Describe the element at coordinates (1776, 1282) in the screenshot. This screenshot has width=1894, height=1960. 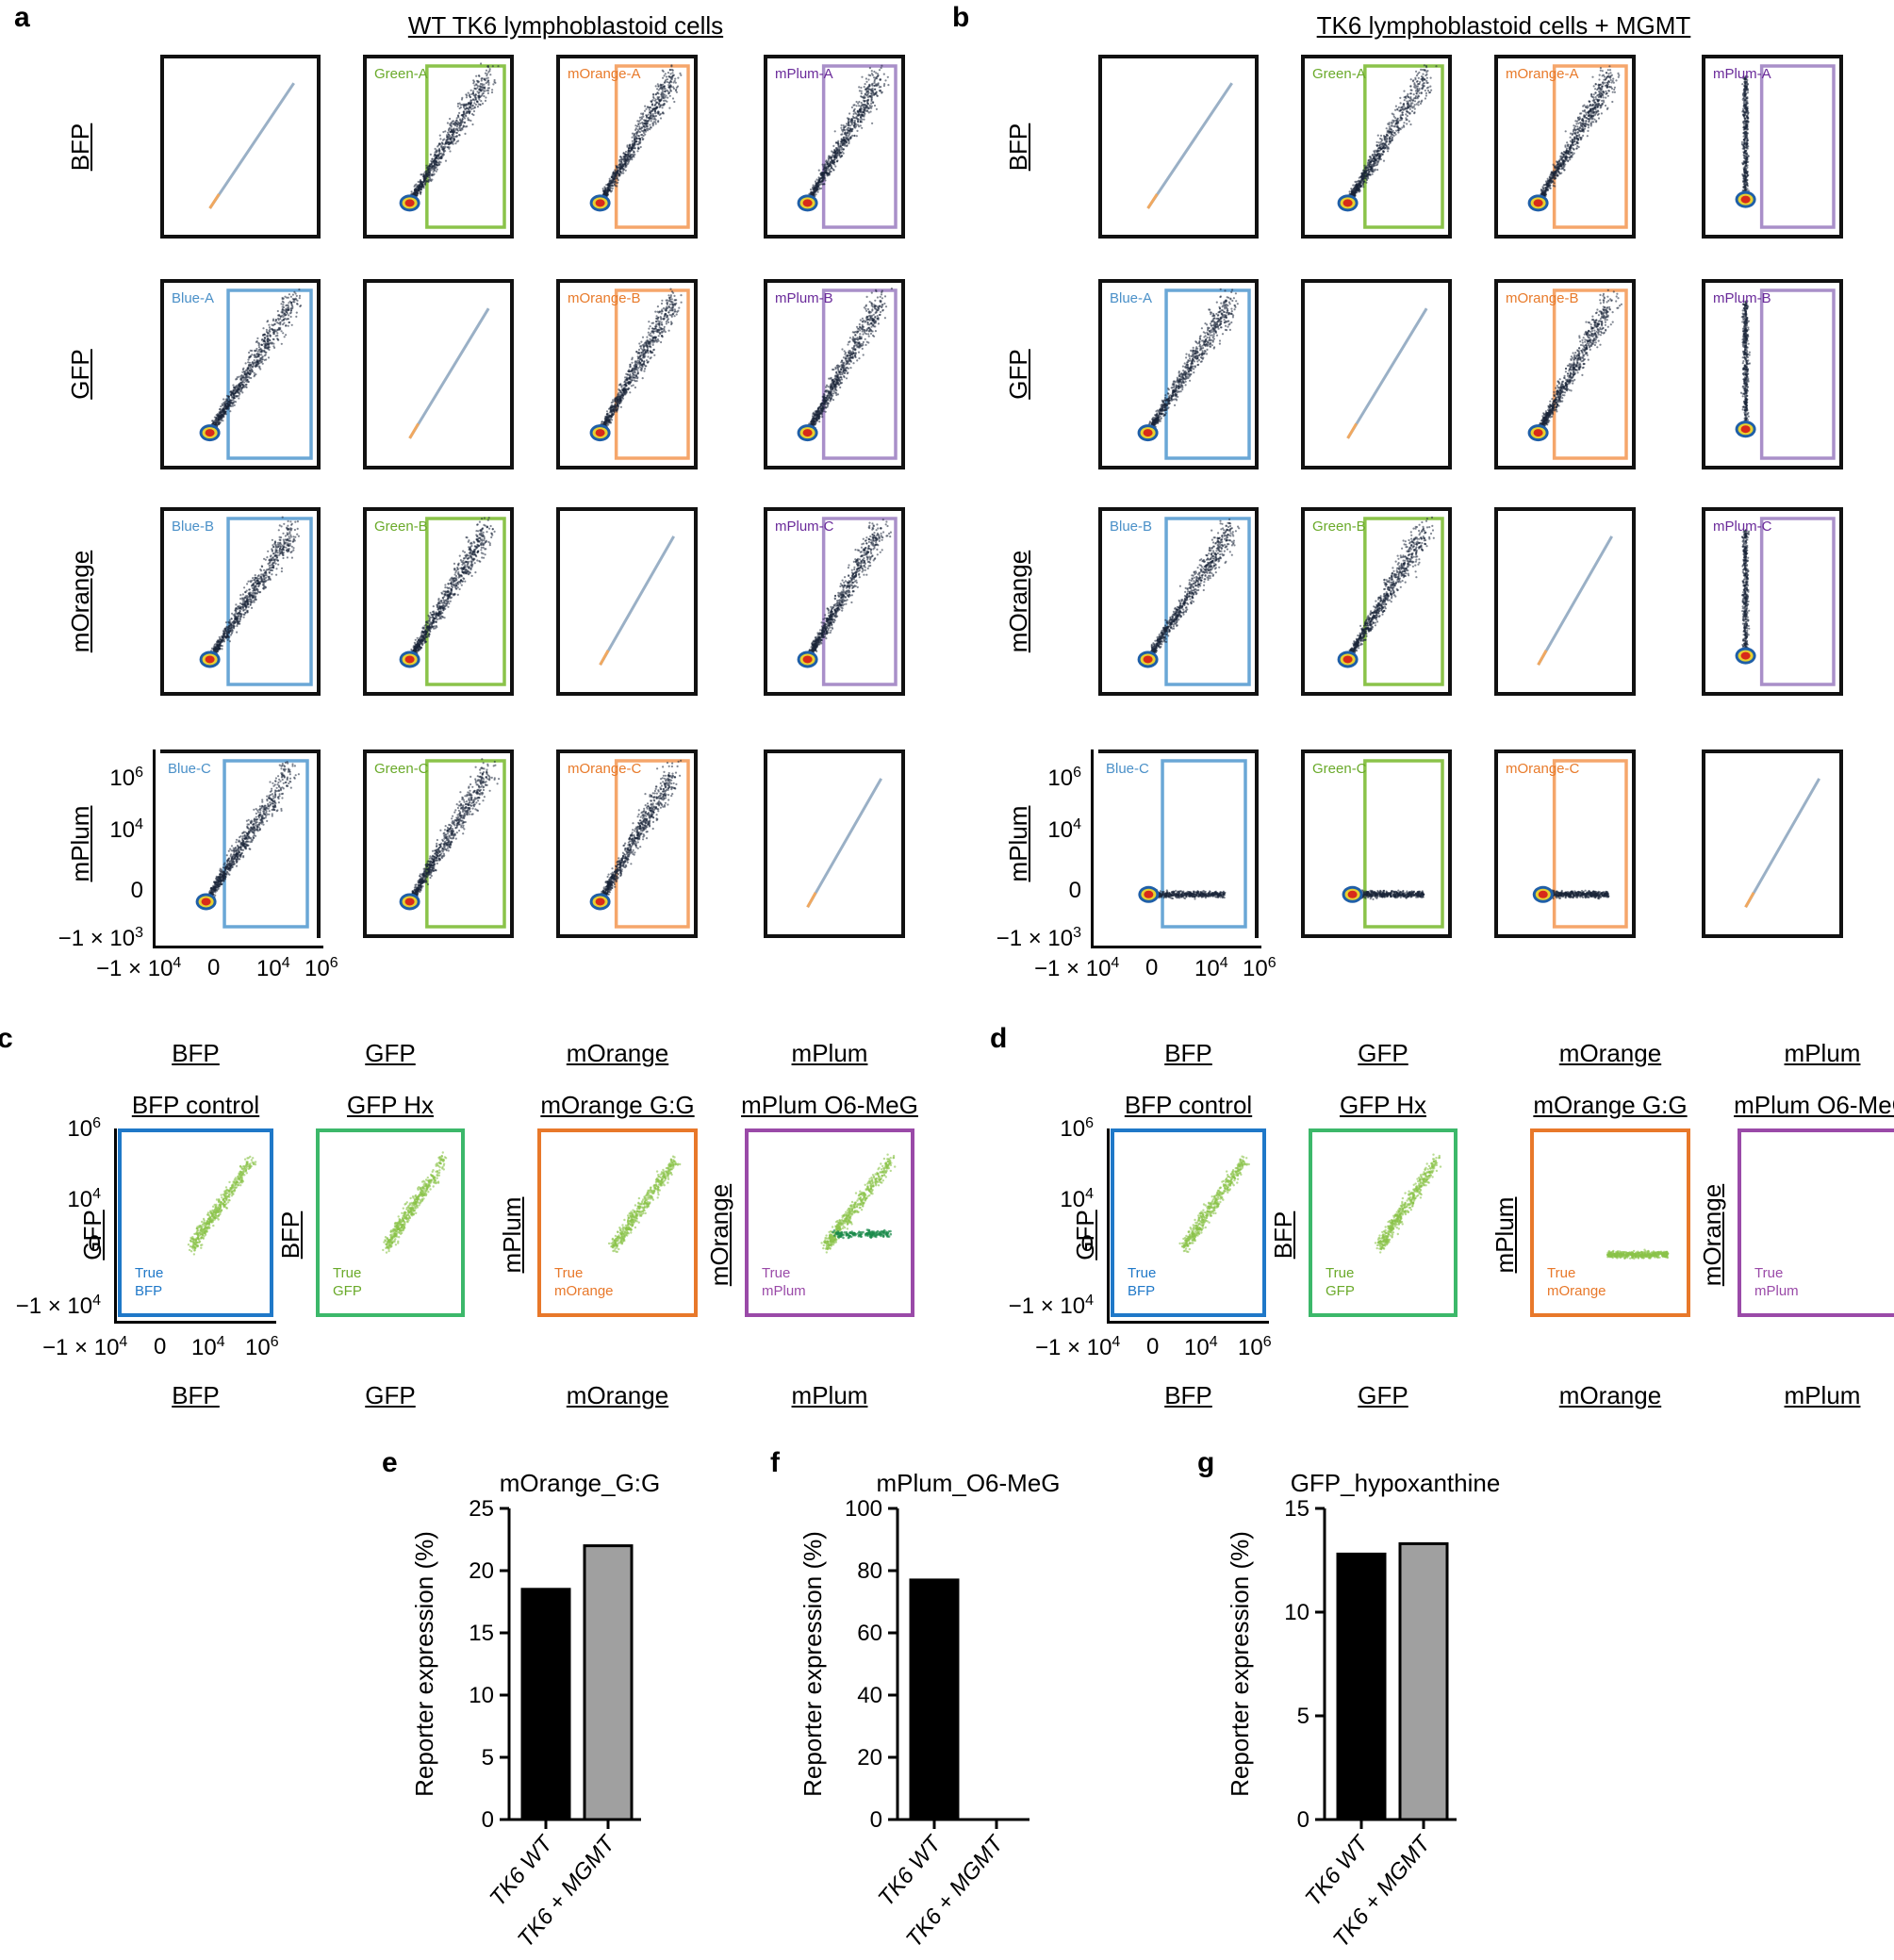
I see `true-label-d-3: True mPlum` at that location.